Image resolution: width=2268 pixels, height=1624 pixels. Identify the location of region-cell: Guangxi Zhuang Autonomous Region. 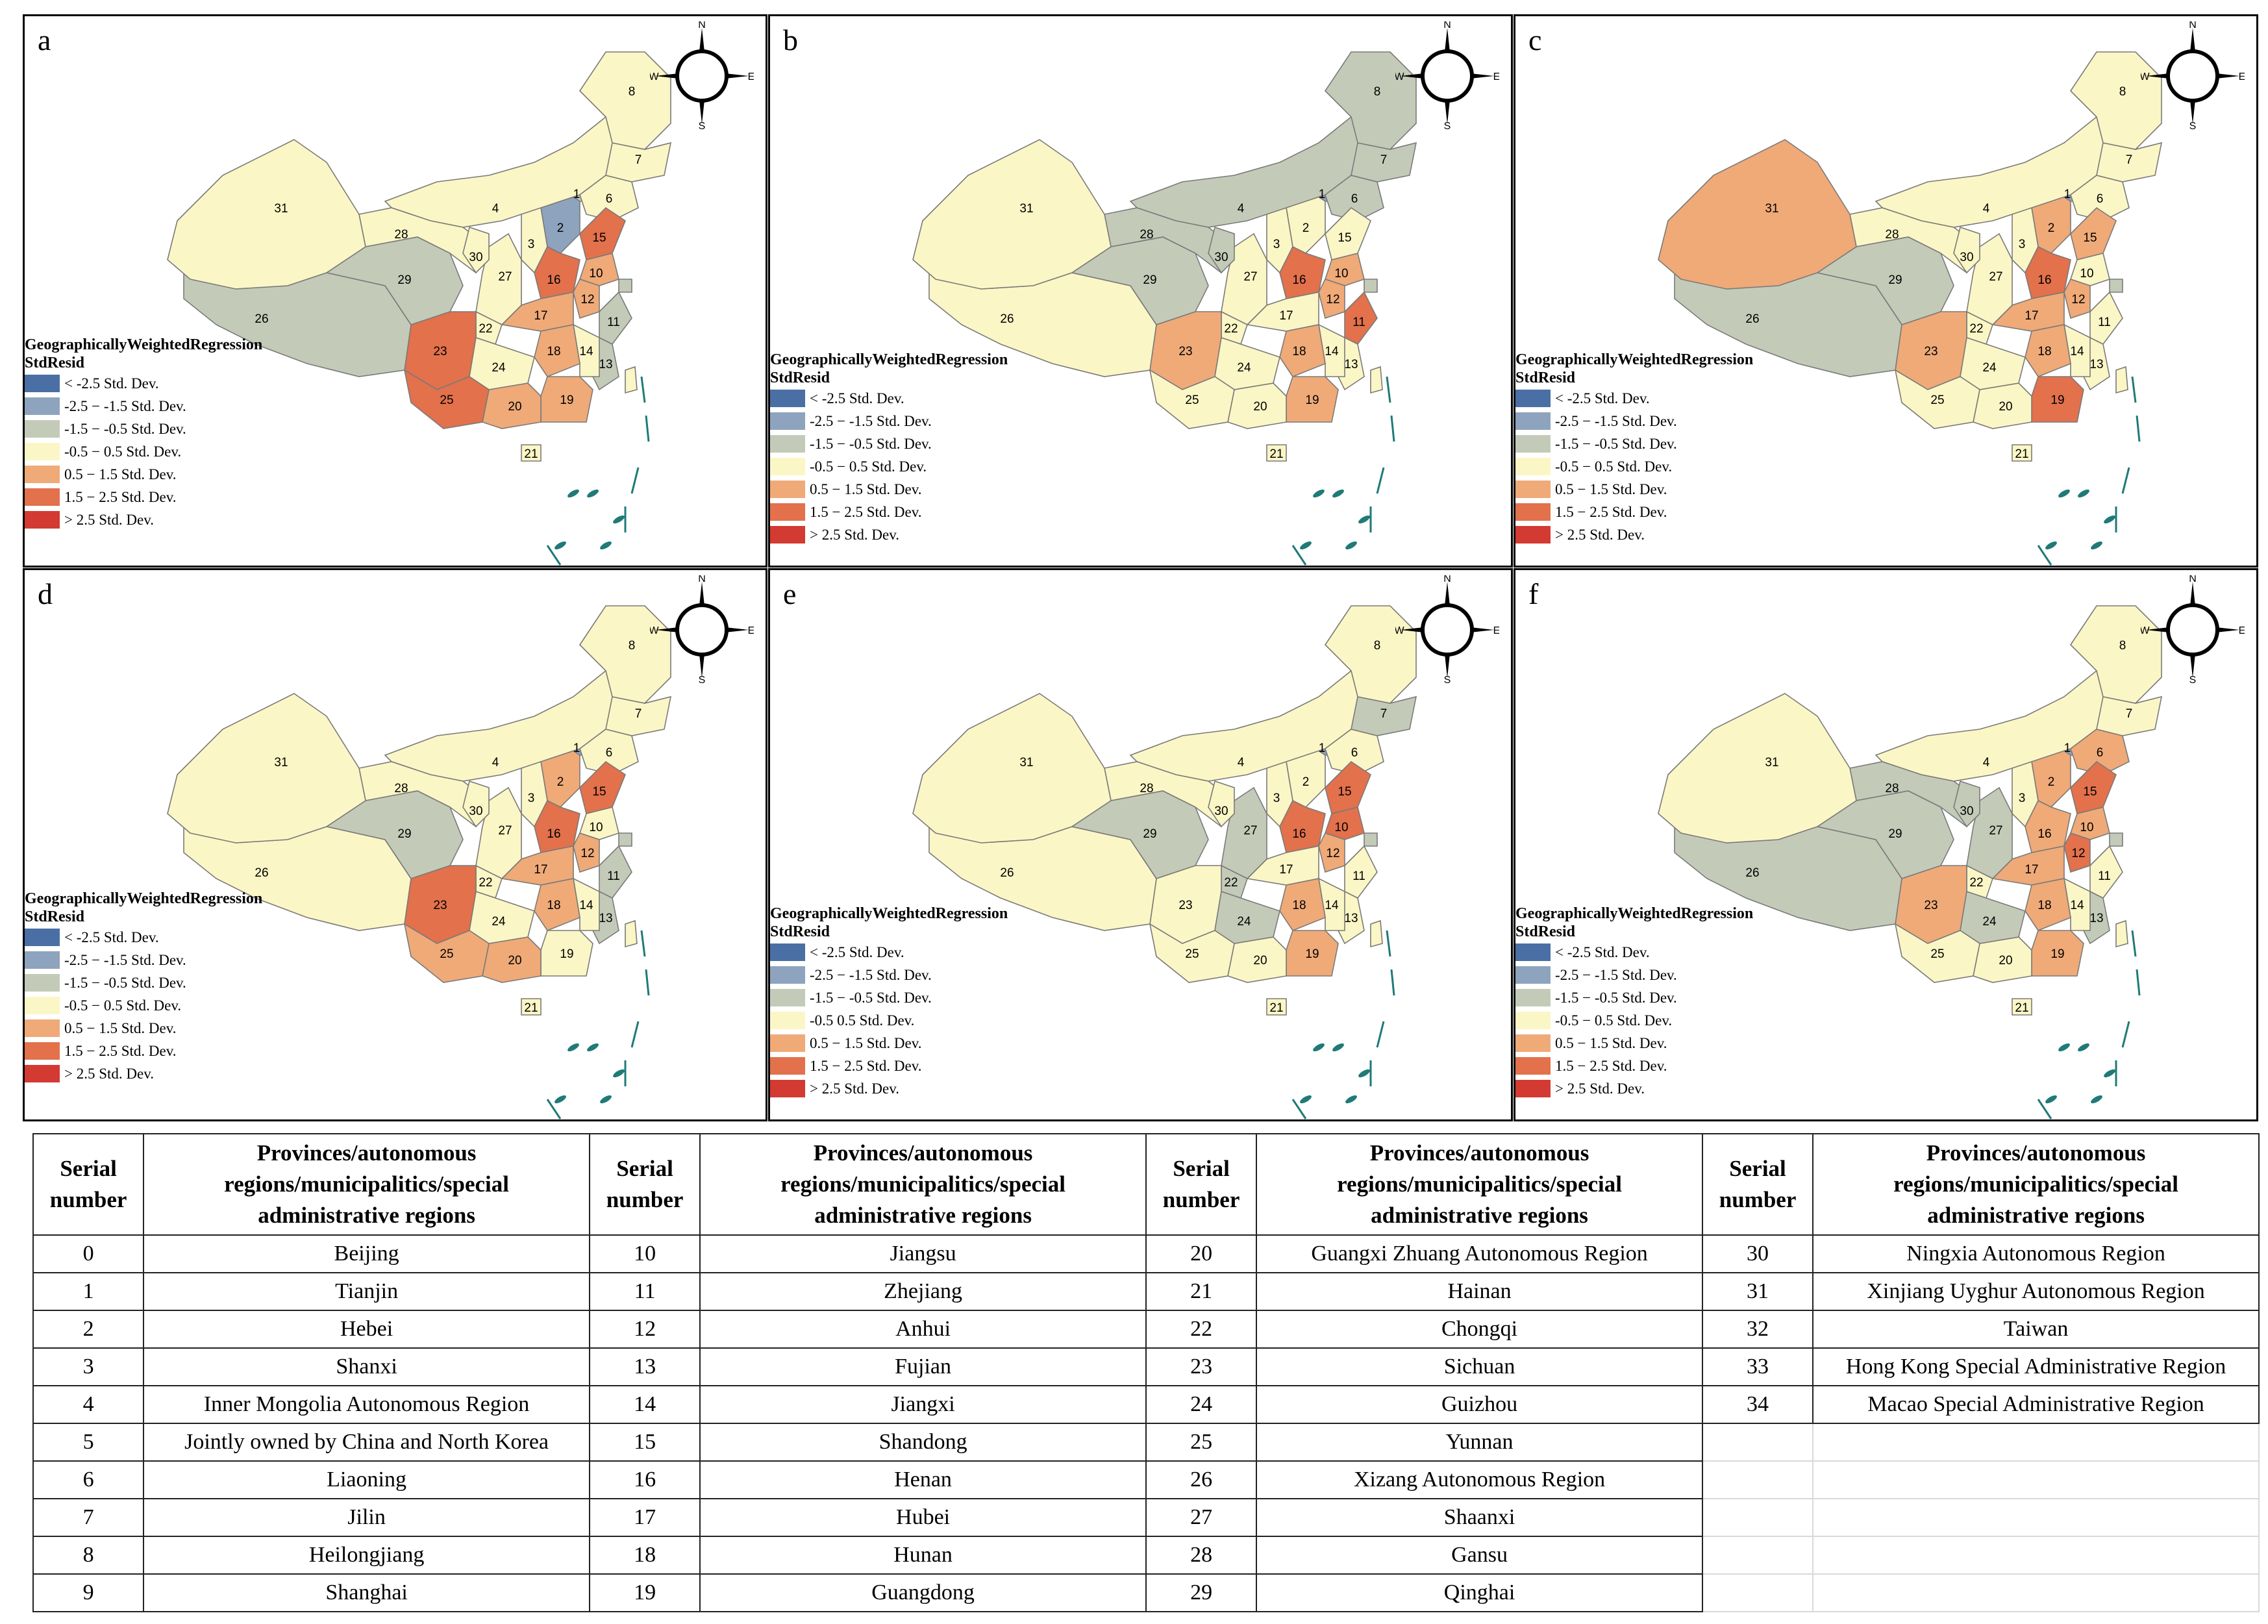
(1479, 1253).